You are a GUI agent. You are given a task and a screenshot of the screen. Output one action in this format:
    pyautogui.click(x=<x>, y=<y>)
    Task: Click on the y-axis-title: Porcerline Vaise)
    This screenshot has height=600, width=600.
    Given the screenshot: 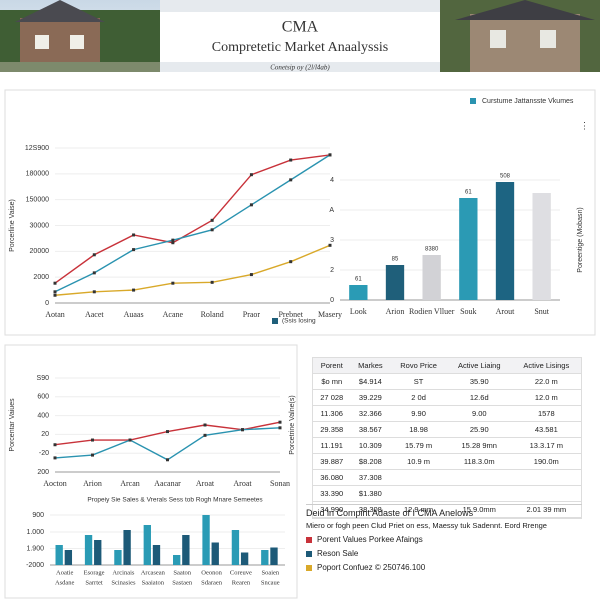 What is the action you would take?
    pyautogui.click(x=12, y=225)
    